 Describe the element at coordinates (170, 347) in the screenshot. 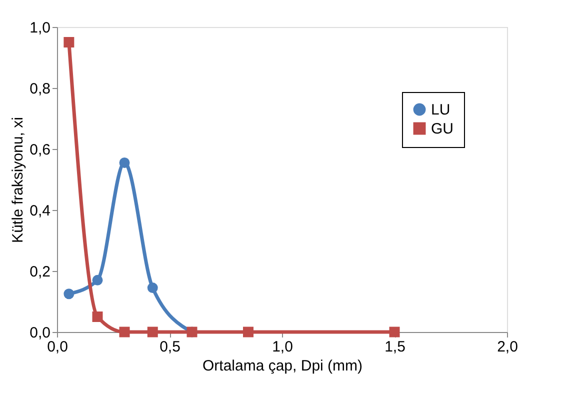

I see `x-tick-label: 0,5` at that location.